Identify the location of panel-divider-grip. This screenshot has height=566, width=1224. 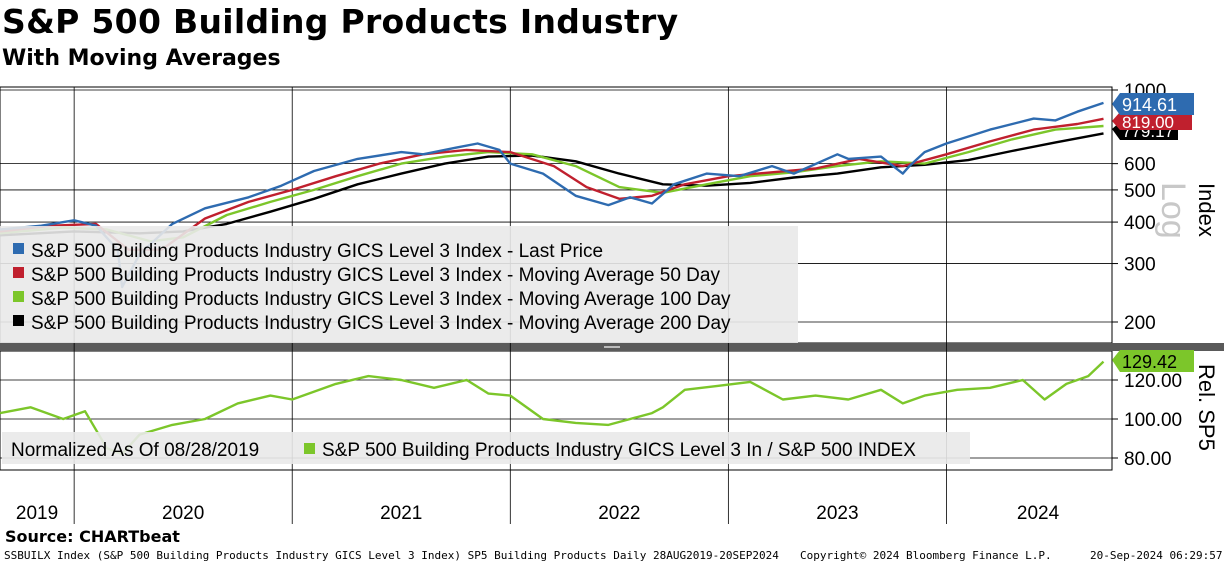
(612, 347).